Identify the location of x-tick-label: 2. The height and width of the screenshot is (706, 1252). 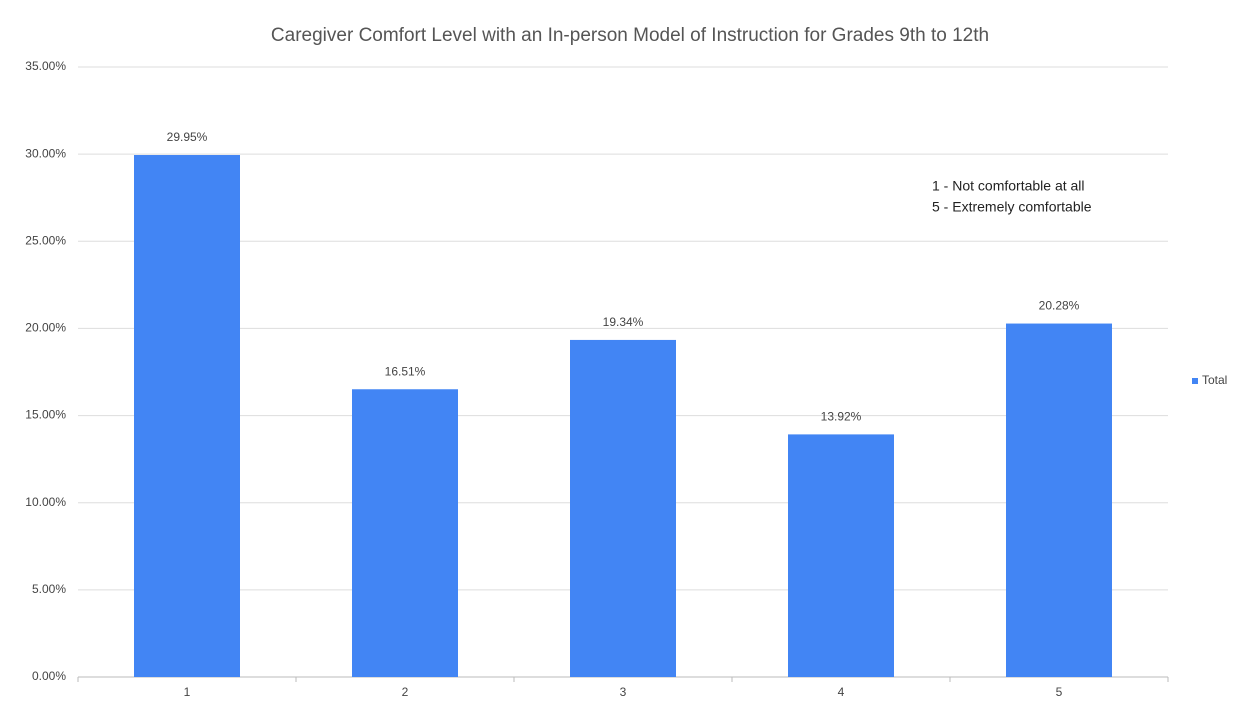
(405, 692).